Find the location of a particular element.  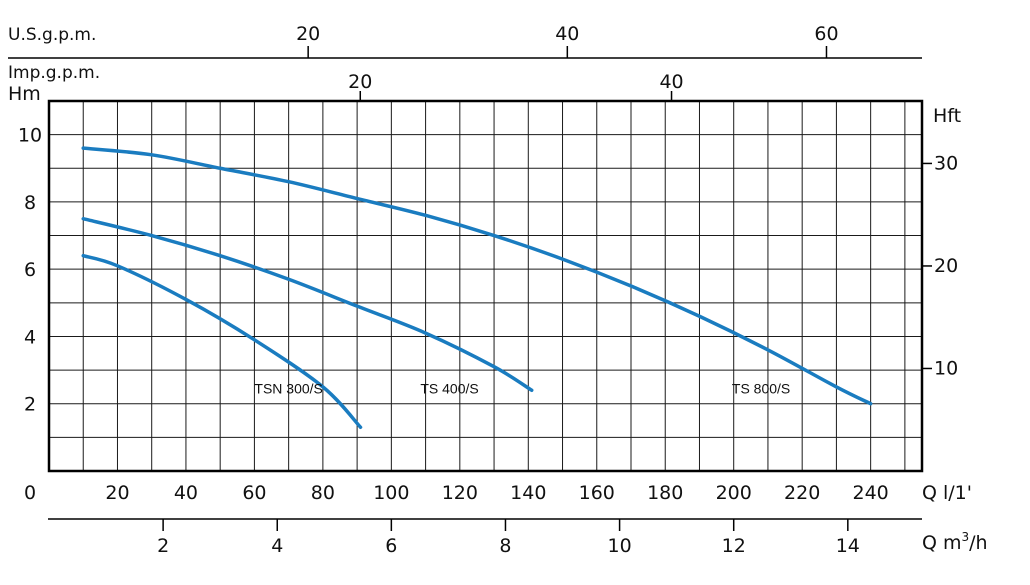

us-gpm-tick-label: 60 is located at coordinates (826, 34).